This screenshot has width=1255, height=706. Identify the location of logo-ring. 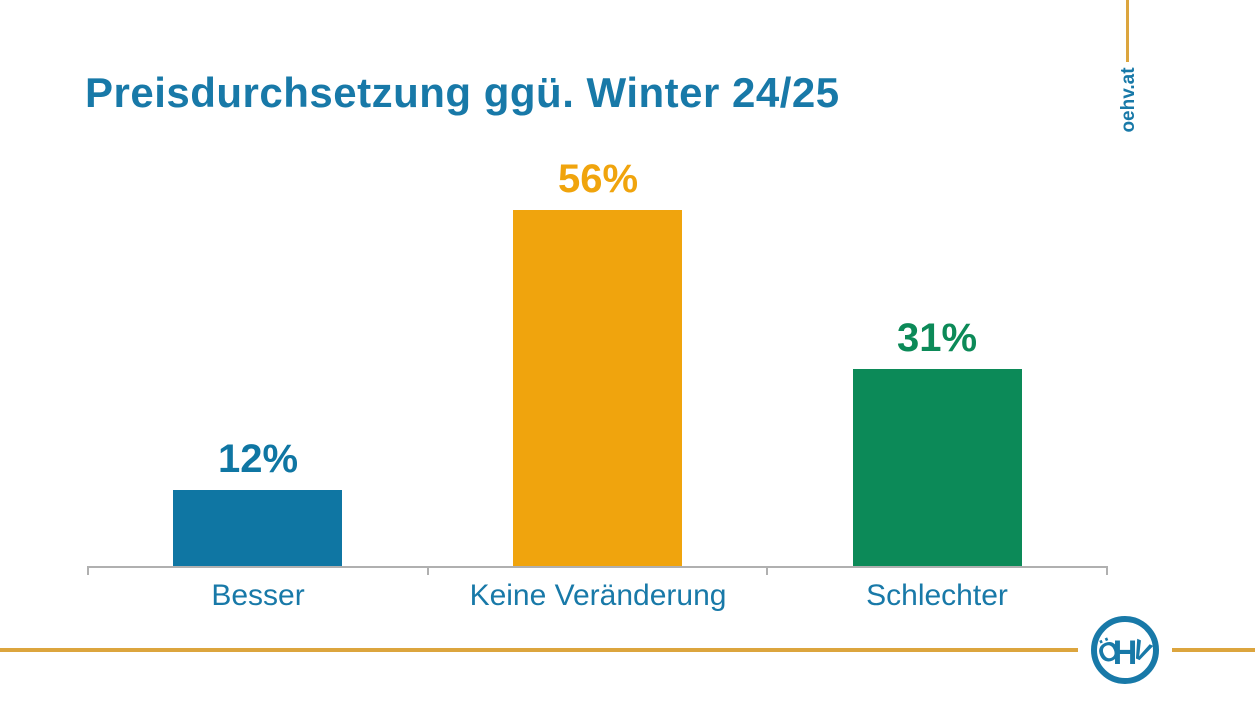
(1125, 650).